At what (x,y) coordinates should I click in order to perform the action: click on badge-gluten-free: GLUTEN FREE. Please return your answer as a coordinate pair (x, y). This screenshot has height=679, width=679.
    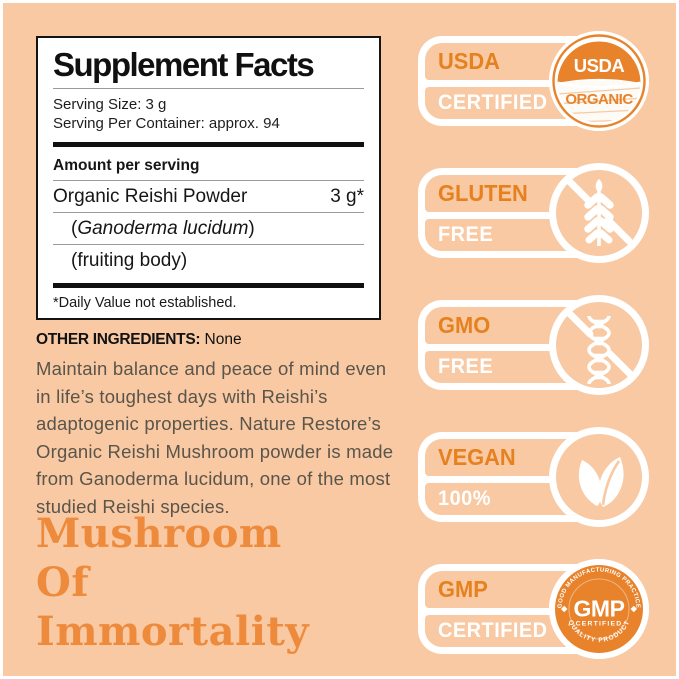
    Looking at the image, I should click on (533, 213).